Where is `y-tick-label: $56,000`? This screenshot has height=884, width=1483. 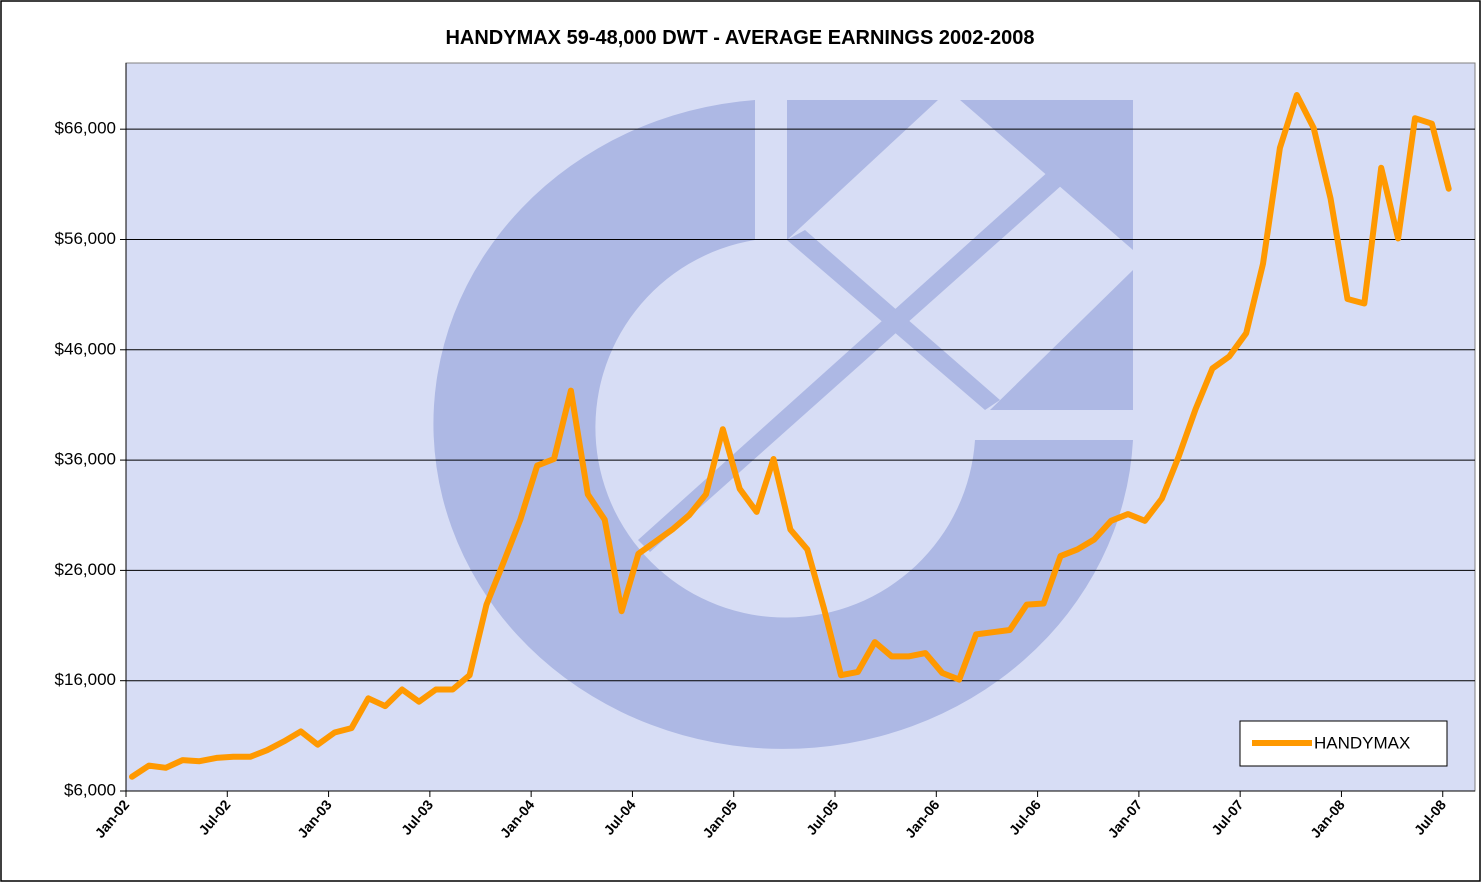
y-tick-label: $56,000 is located at coordinates (85, 238).